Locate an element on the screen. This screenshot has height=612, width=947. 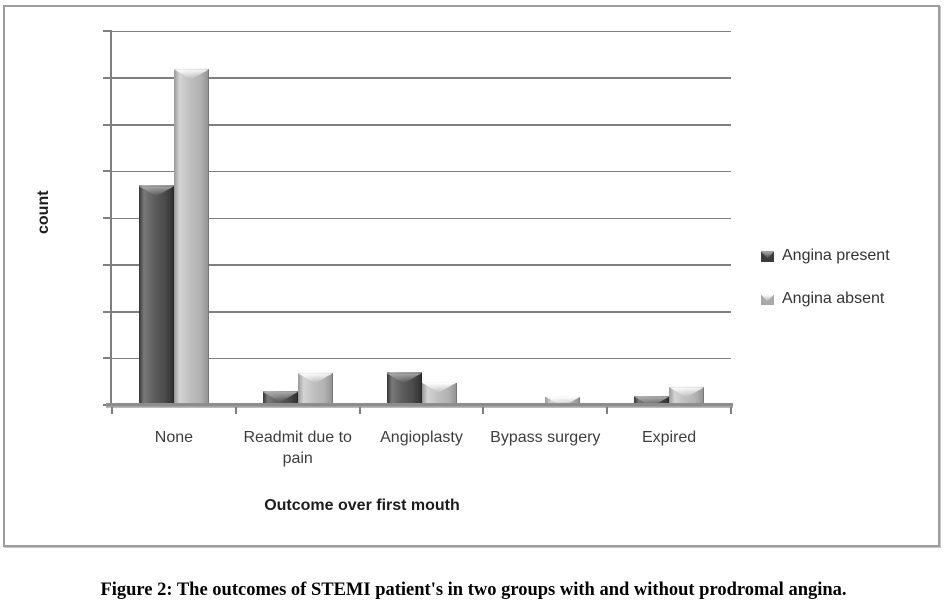
bar-angina-absent-readmit-due-to-pain is located at coordinates (315, 388).